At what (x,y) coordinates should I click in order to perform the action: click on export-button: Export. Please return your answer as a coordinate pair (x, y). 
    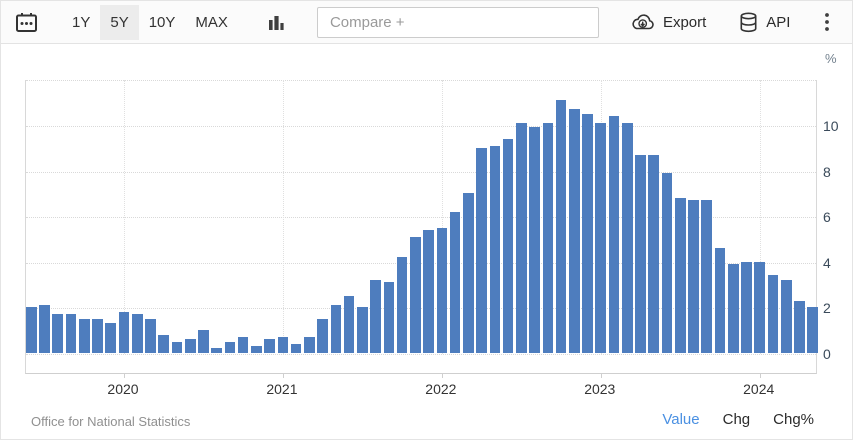
    Looking at the image, I should click on (668, 22).